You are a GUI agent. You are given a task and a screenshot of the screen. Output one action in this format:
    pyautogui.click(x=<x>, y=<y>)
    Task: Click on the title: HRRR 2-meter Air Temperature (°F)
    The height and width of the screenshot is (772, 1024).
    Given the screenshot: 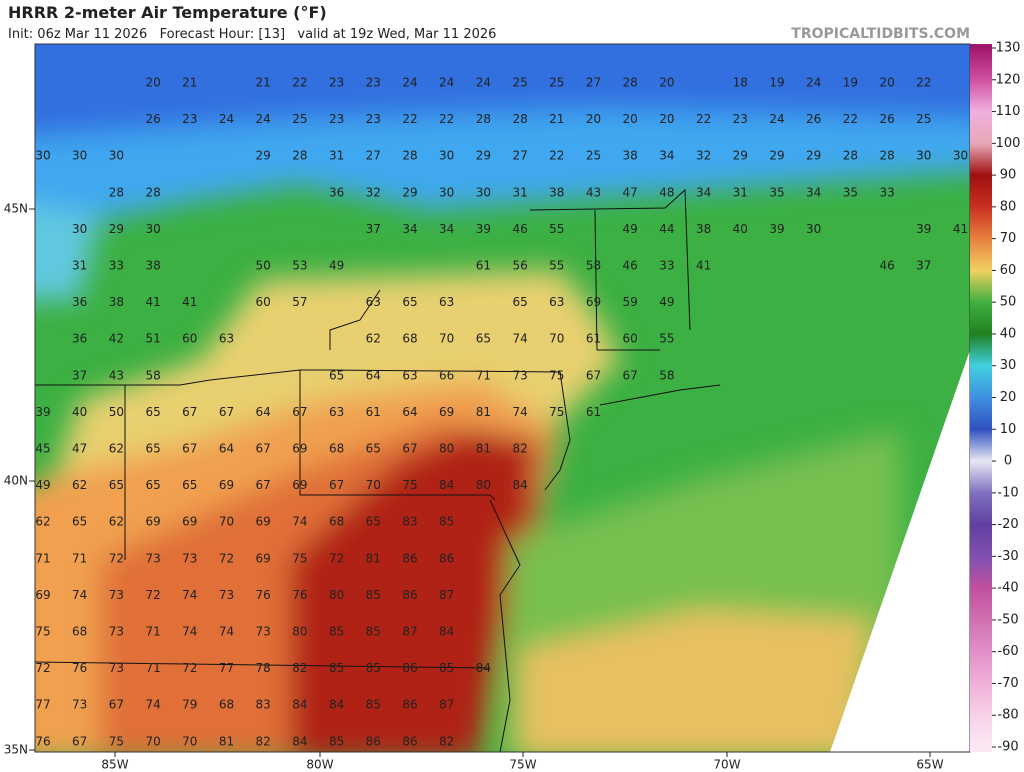 What is the action you would take?
    pyautogui.click(x=167, y=12)
    